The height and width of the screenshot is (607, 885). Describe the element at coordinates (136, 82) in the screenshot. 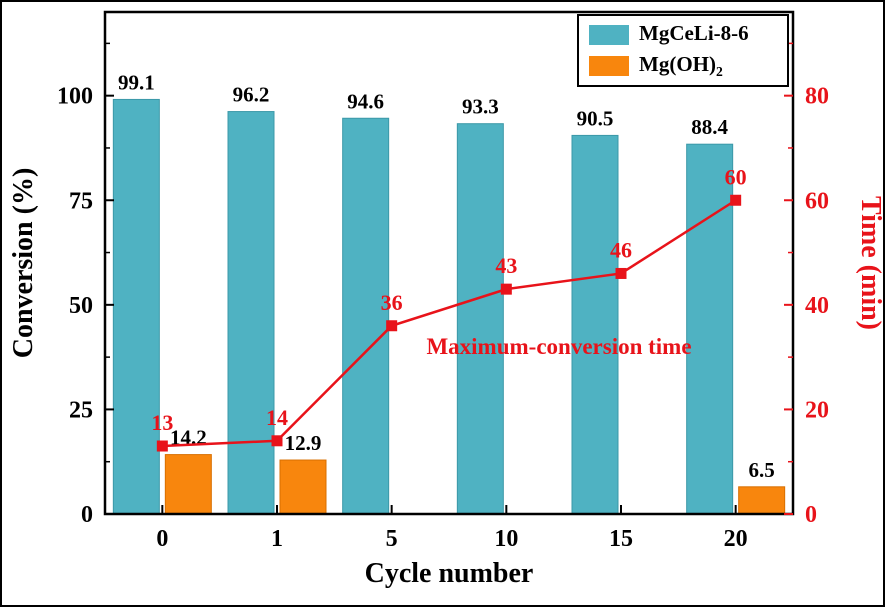

I see `bar-value-label: 99.1` at that location.